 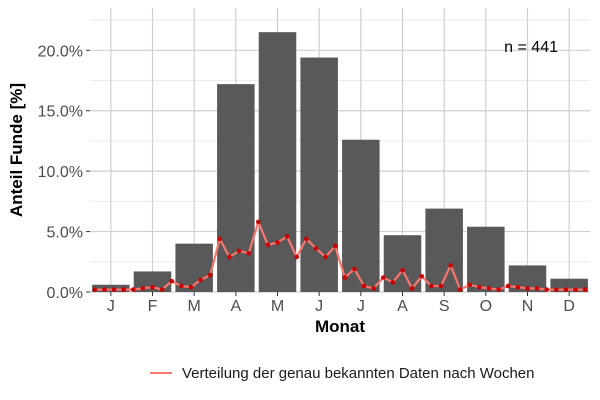 What do you see at coordinates (528, 306) in the screenshot?
I see `x-tick-label: N` at bounding box center [528, 306].